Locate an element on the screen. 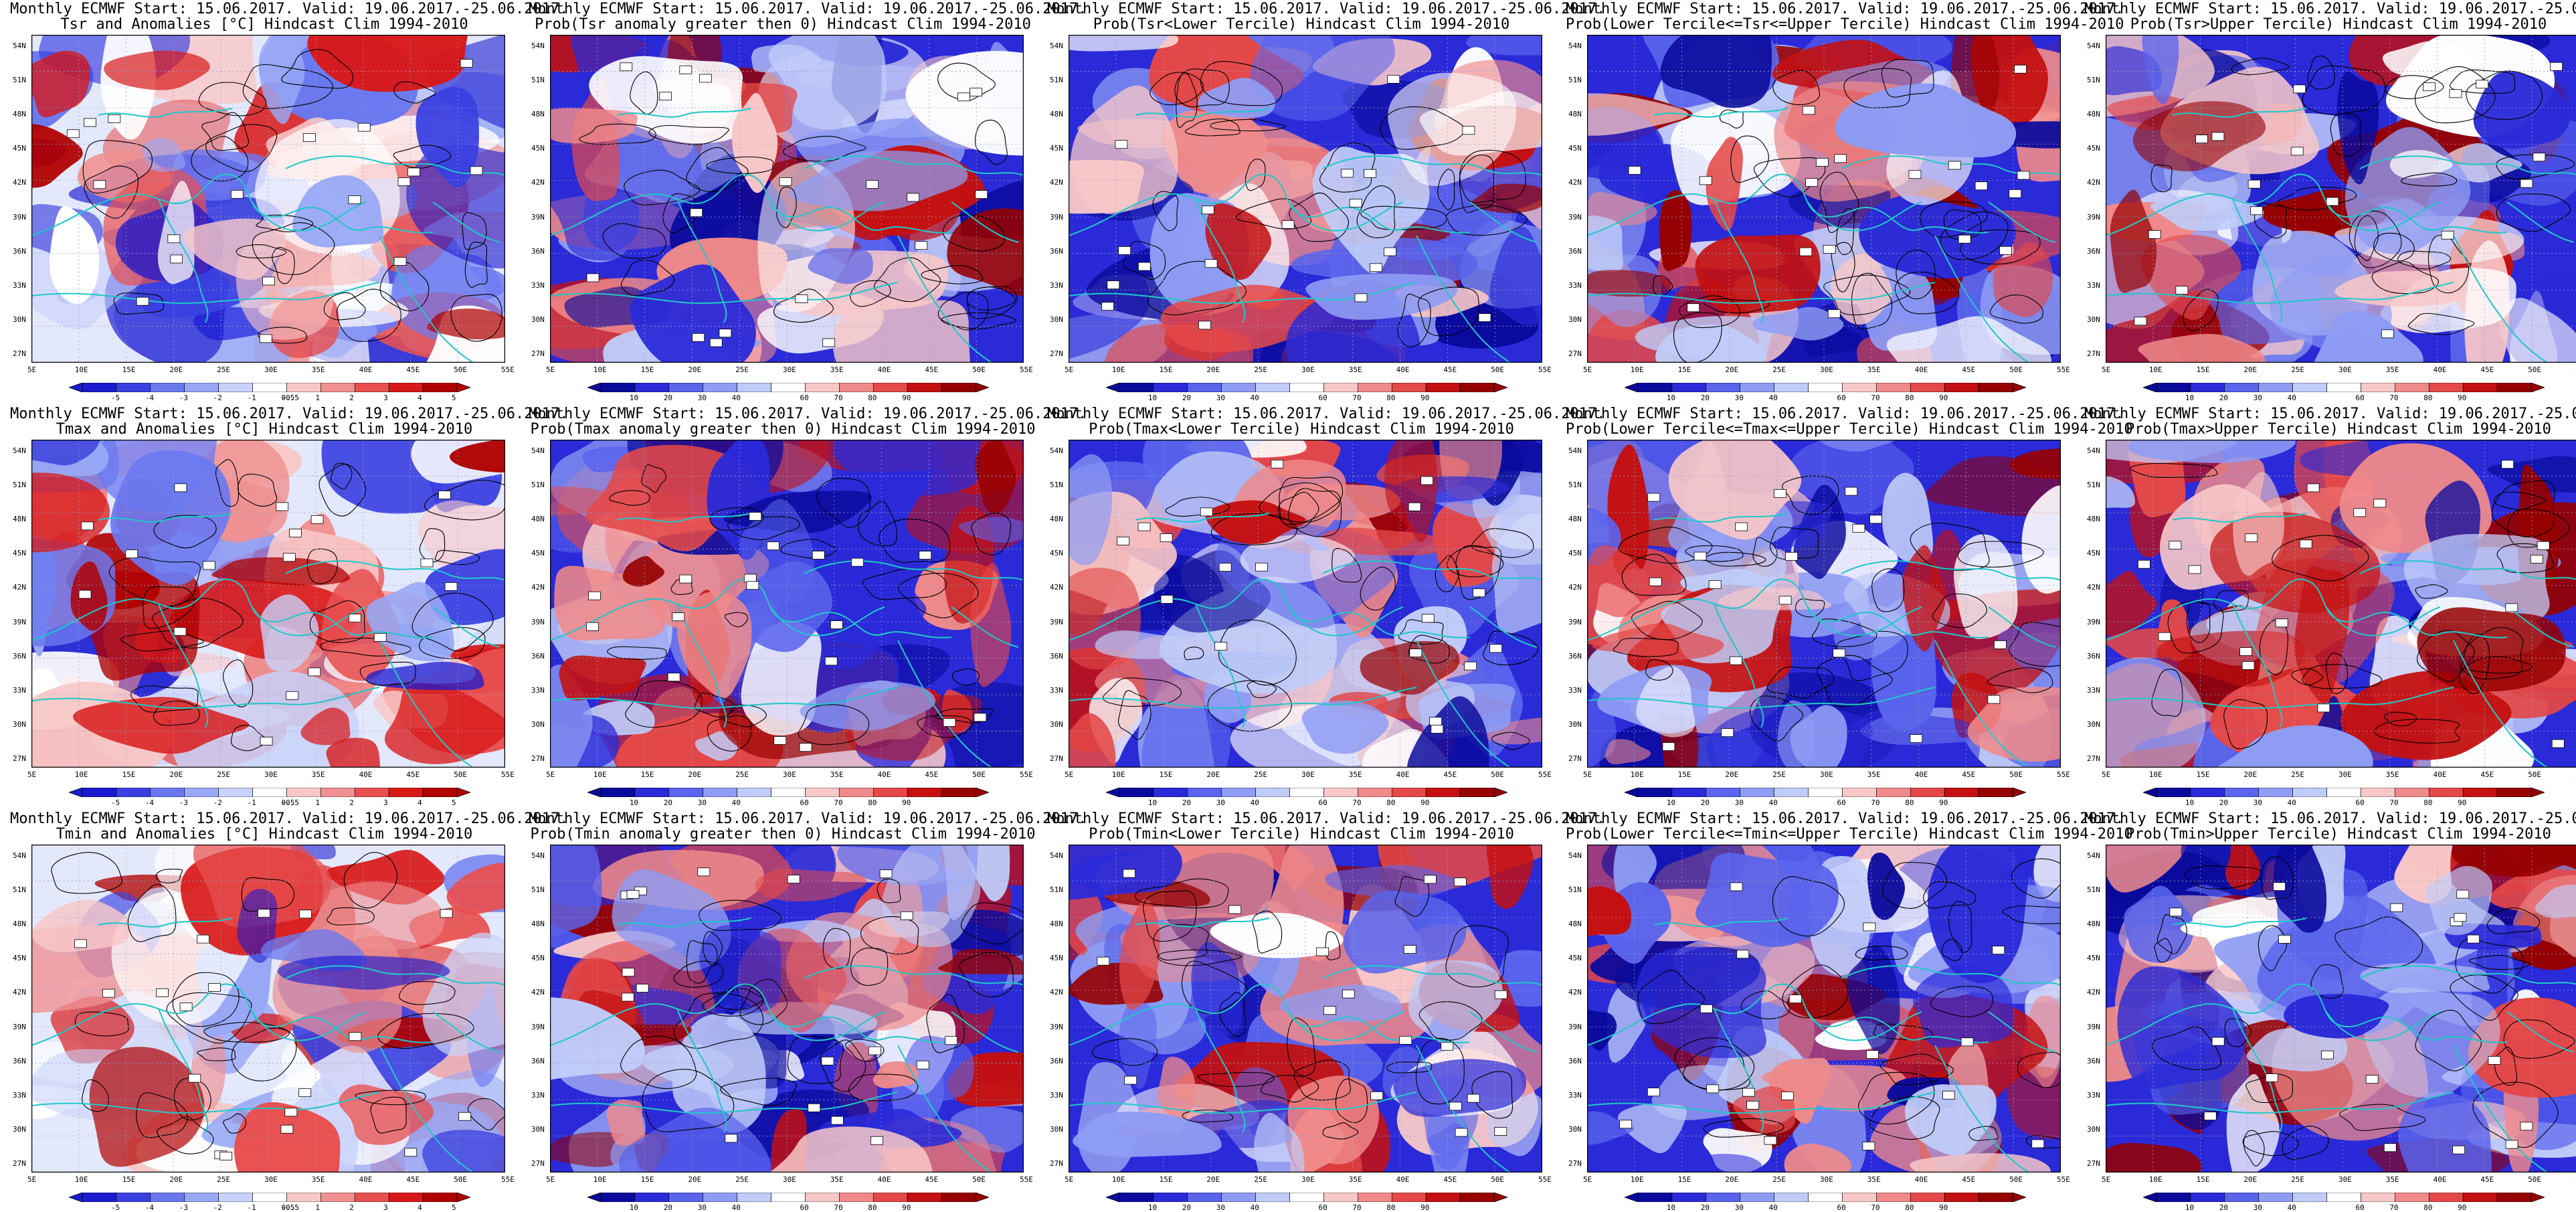 Image resolution: width=2576 pixels, height=1212 pixels. colorbar-tick-label: -4 is located at coordinates (149, 803).